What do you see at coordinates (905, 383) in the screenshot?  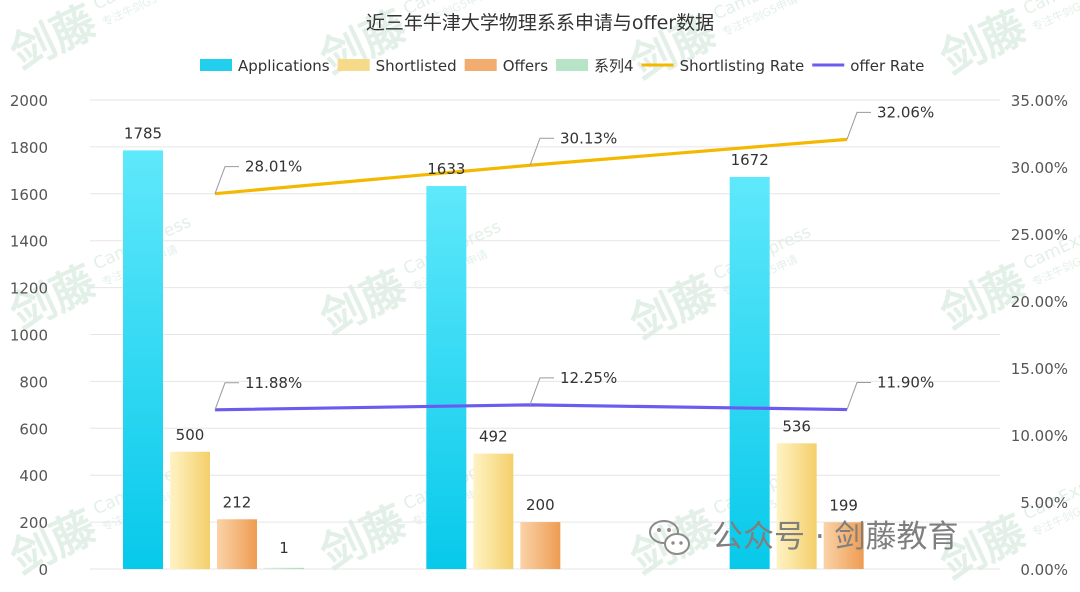 I see `line-value-label: 11.90%` at bounding box center [905, 383].